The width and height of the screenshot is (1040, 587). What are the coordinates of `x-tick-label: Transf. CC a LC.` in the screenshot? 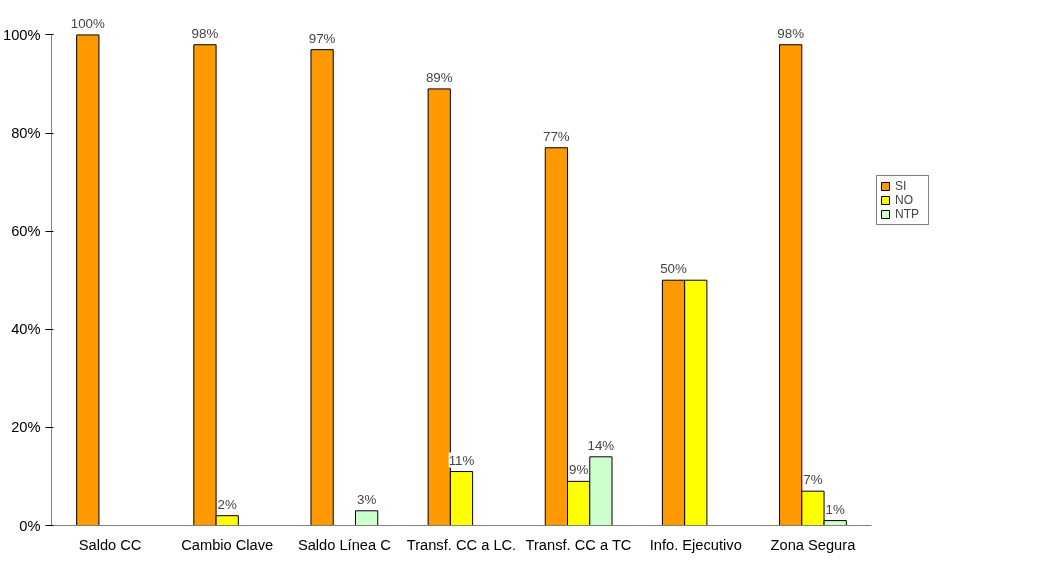 It's located at (461, 544).